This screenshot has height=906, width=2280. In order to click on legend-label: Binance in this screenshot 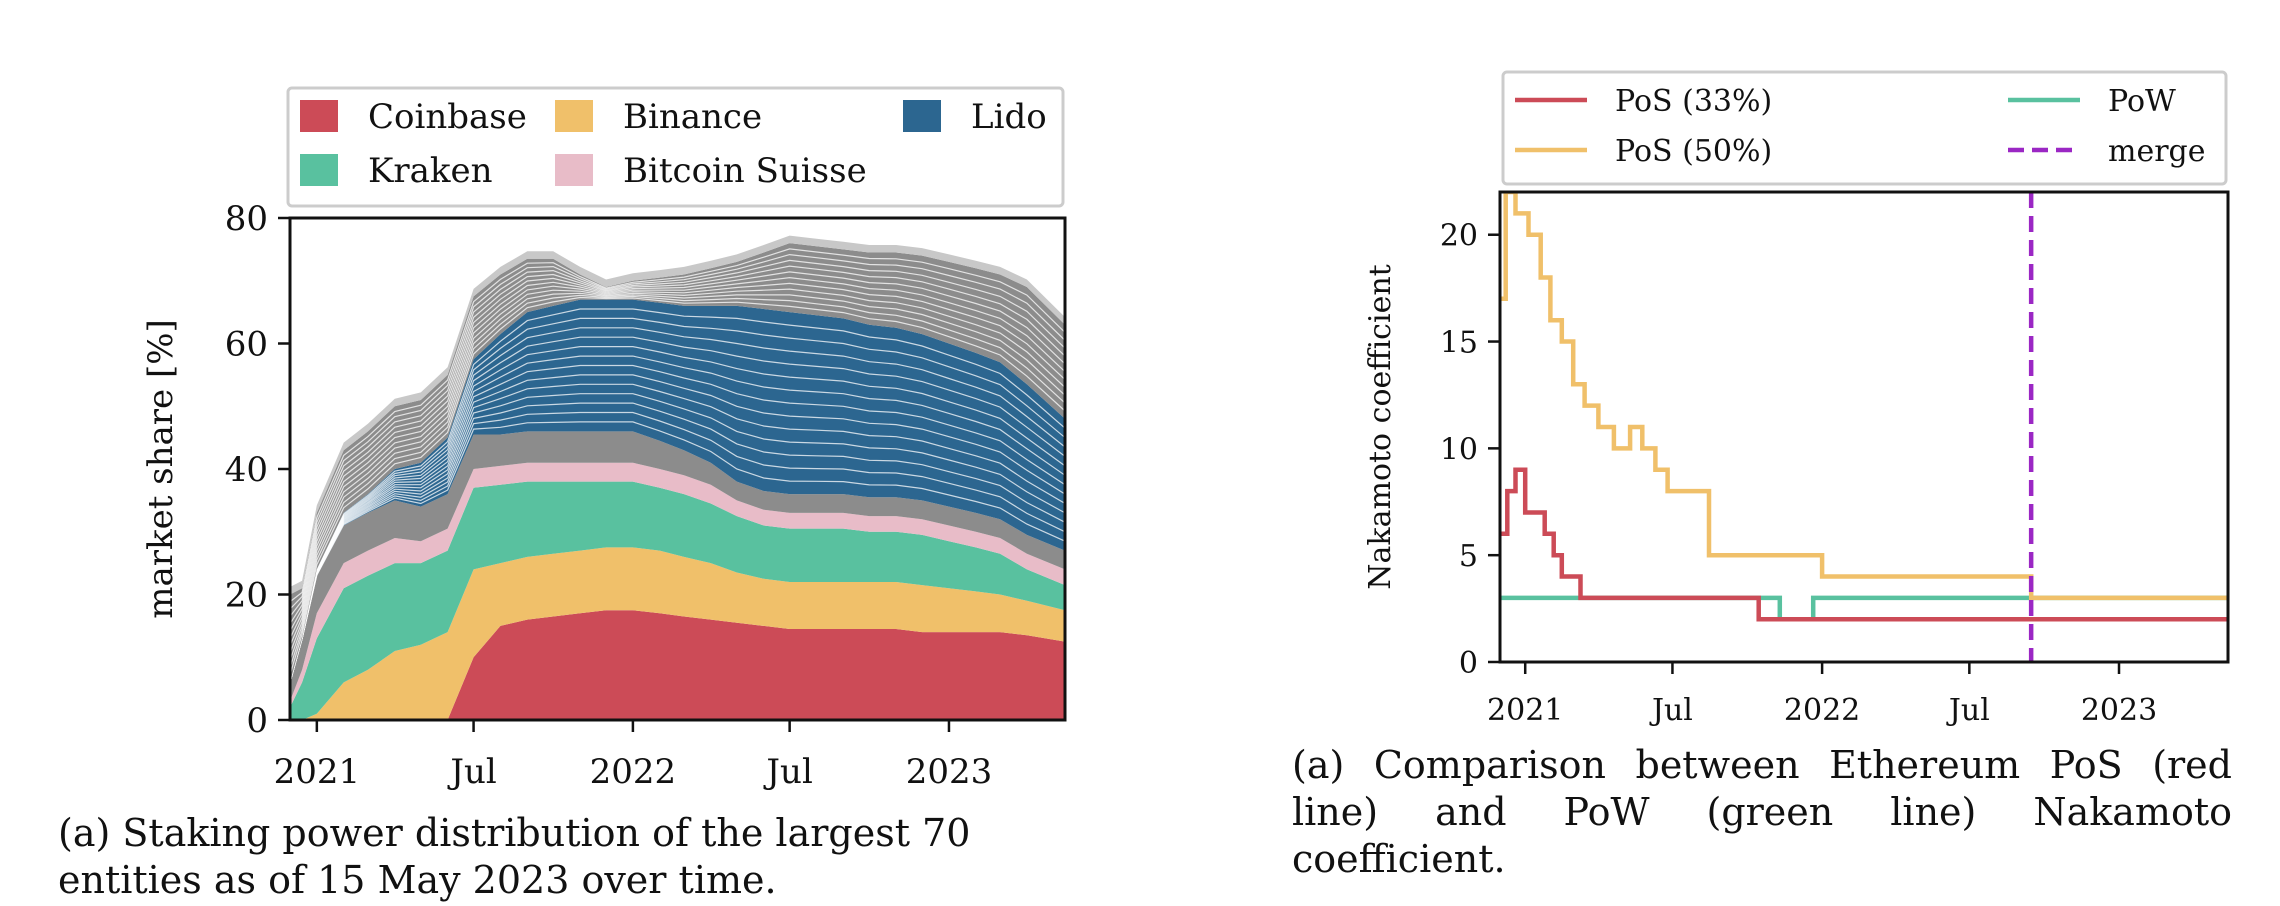, I will do `click(692, 117)`.